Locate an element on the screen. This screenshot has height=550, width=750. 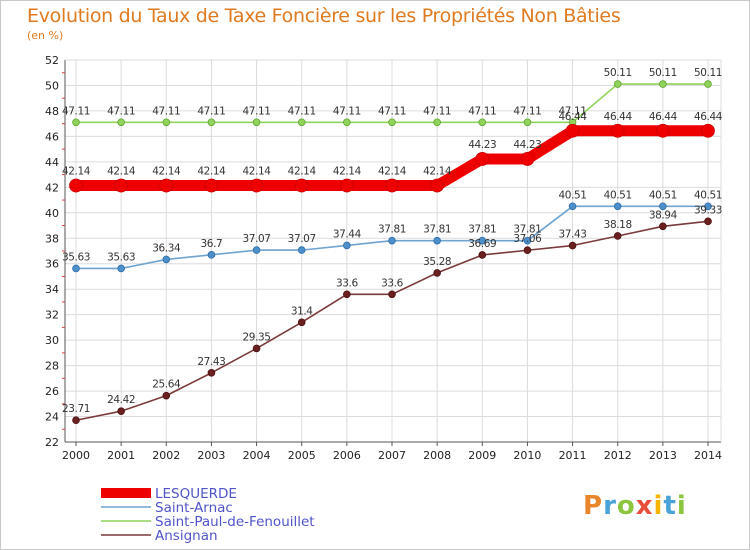
legend-label: Saint-Arnac is located at coordinates (194, 508).